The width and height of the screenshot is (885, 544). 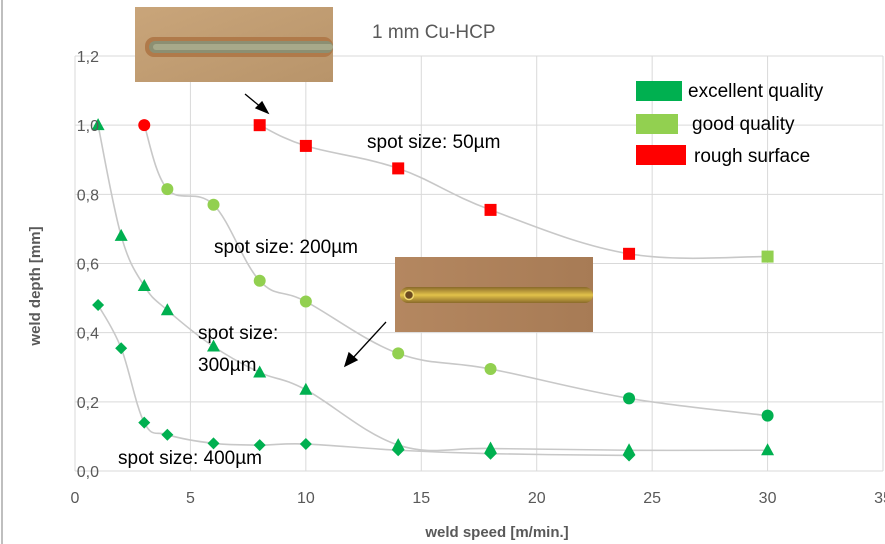 I want to click on y-tick-label: 0,0, so click(x=88, y=472).